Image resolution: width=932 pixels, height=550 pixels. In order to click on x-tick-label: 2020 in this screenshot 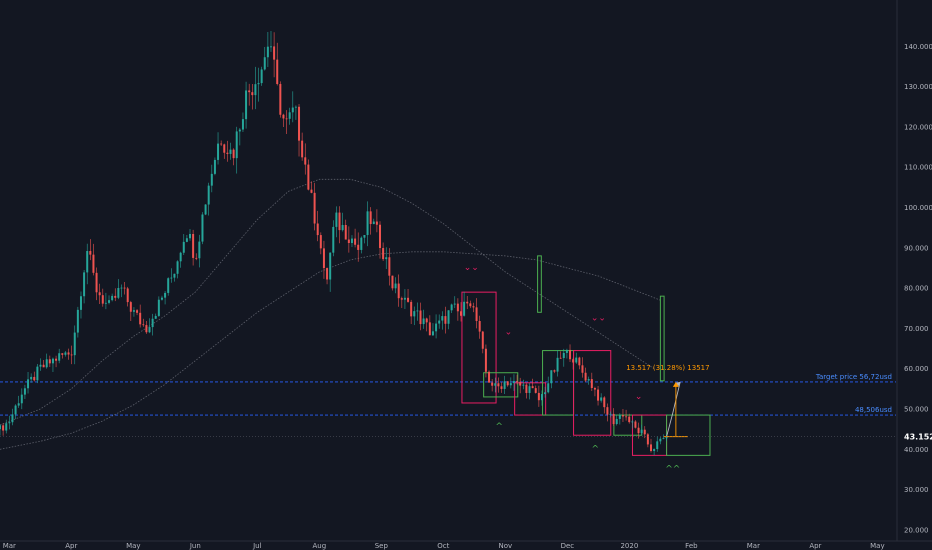, I will do `click(629, 546)`.